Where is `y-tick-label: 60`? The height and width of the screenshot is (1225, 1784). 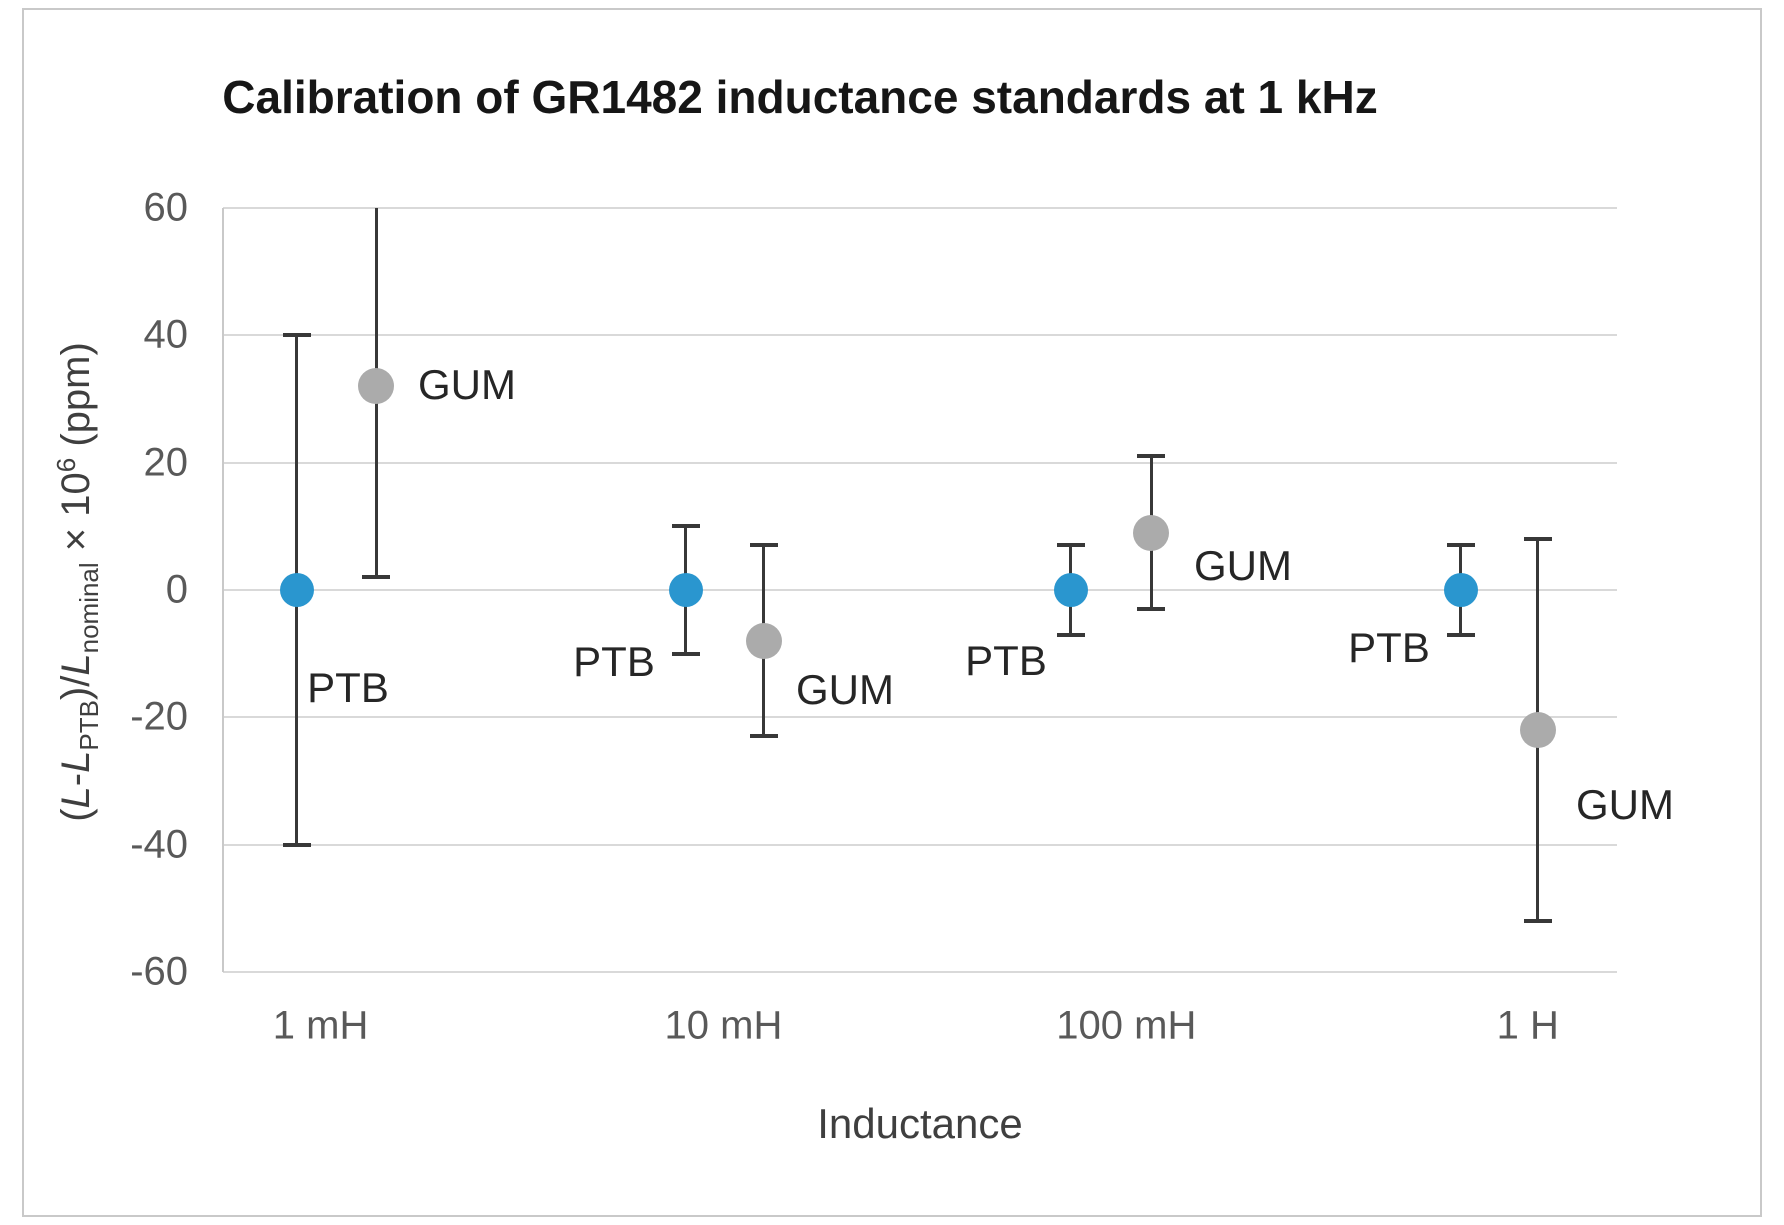
y-tick-label: 60 is located at coordinates (166, 207).